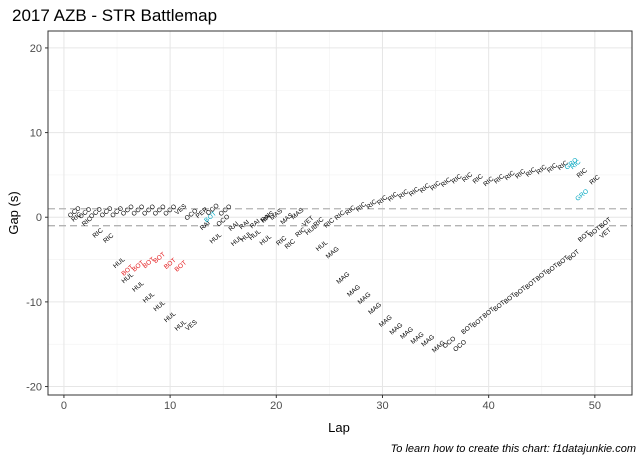  I want to click on x-tick-label: 40, so click(489, 406).